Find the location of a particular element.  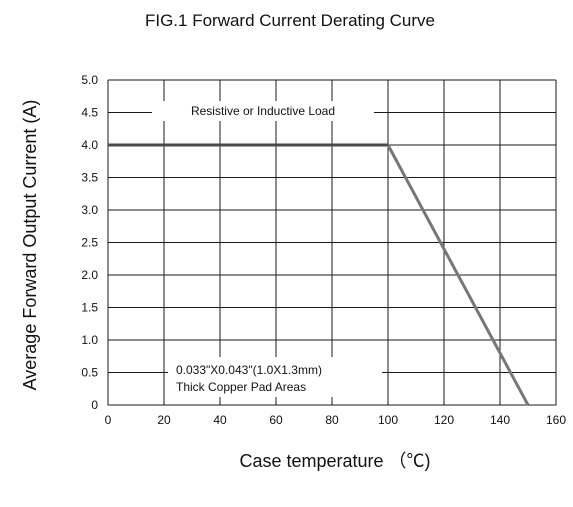

annotation-pad-line2: Thick Copper Pad Areas is located at coordinates (241, 387).